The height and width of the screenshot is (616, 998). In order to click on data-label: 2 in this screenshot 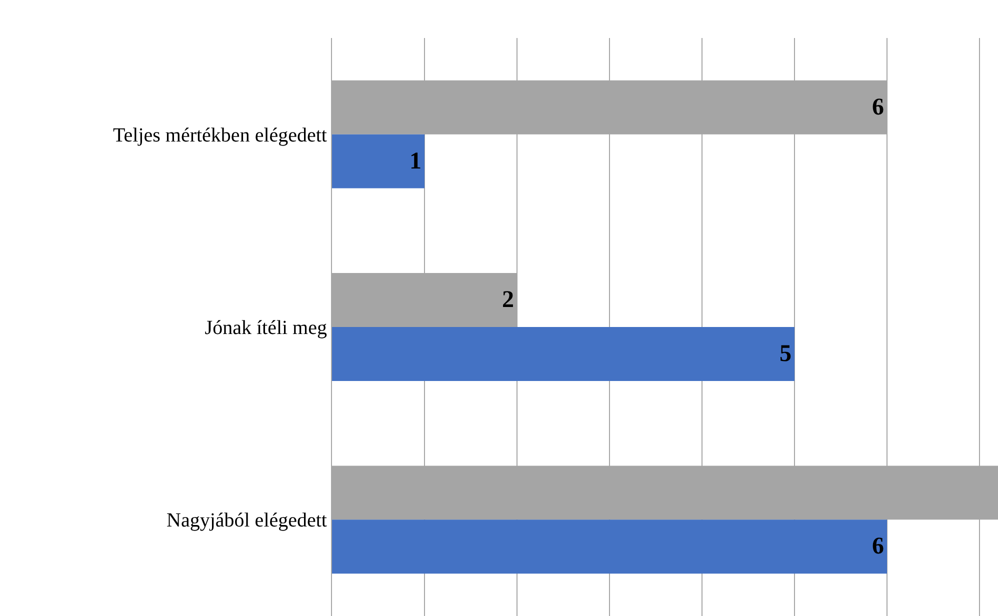, I will do `click(508, 300)`.